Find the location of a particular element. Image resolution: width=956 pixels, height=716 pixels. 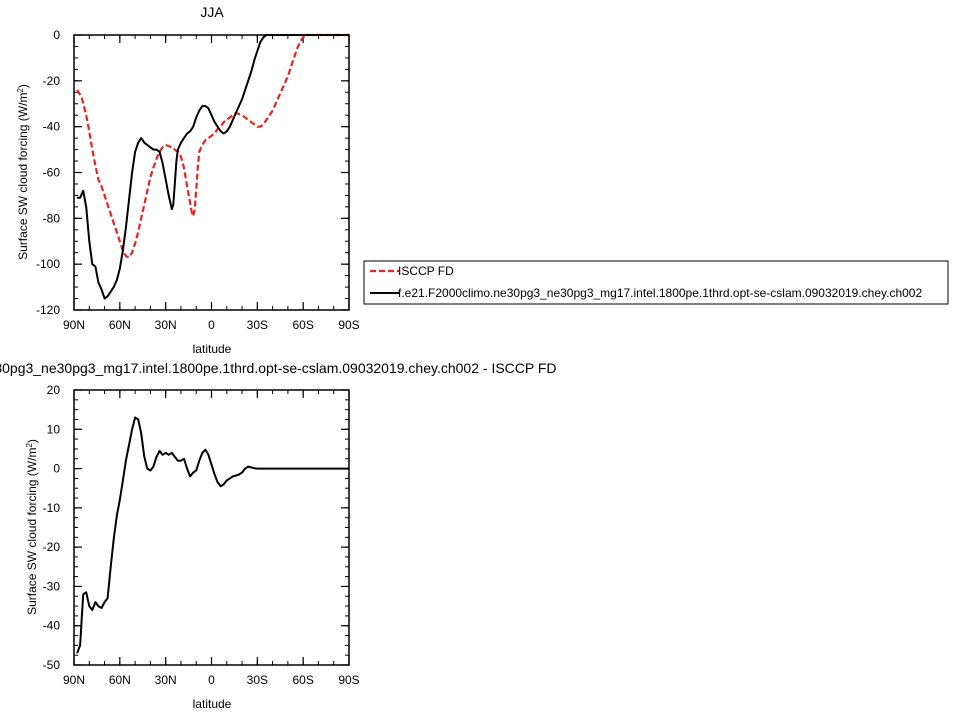

top-plot-frame is located at coordinates (211, 172).